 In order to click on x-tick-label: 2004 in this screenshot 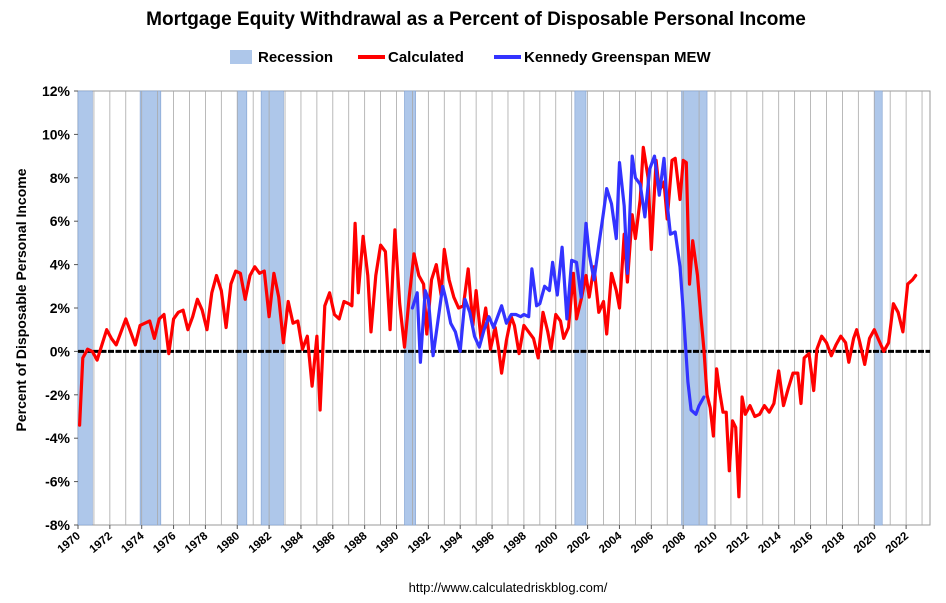, I will do `click(611, 543)`.